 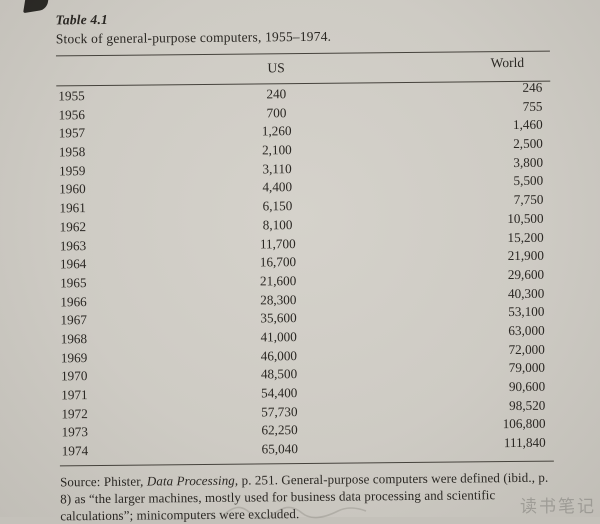 I want to click on year-cell: 1961, so click(x=72, y=208).